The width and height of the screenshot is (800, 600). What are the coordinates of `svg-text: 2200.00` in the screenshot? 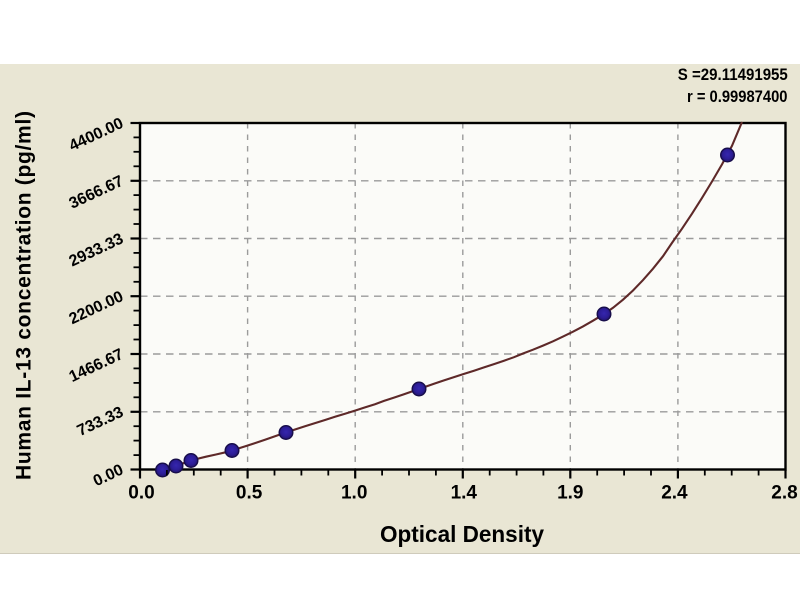 It's located at (97, 308).